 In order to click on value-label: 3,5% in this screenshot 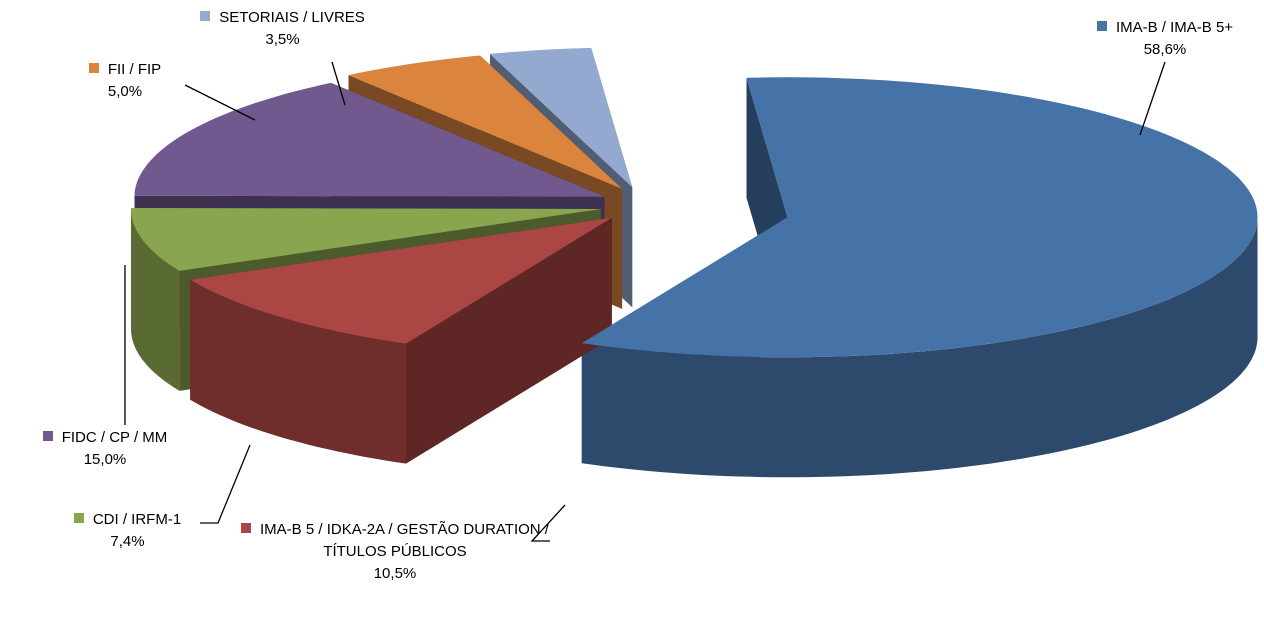, I will do `click(282, 39)`.